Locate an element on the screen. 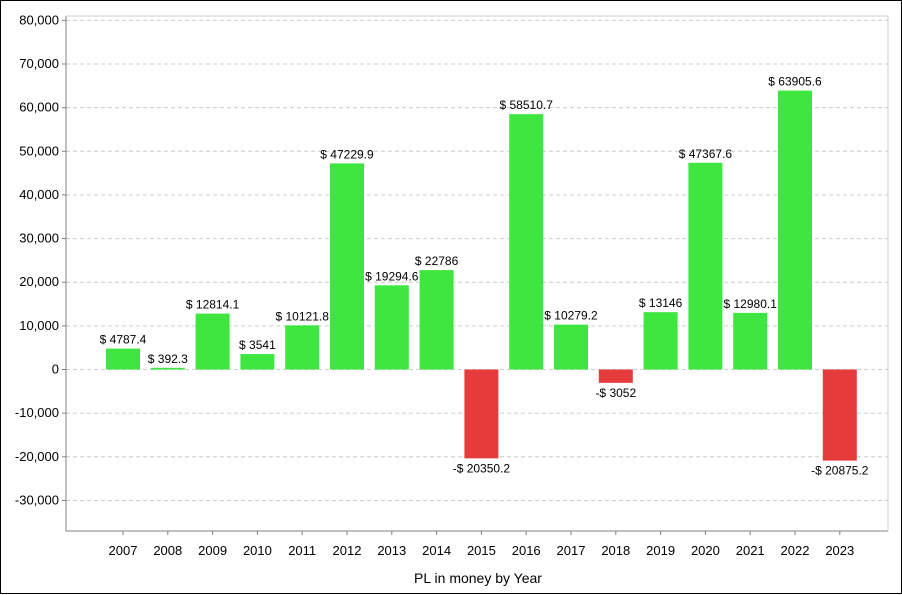 Image resolution: width=902 pixels, height=595 pixels. y-tick-label: -30,000 is located at coordinates (37, 499).